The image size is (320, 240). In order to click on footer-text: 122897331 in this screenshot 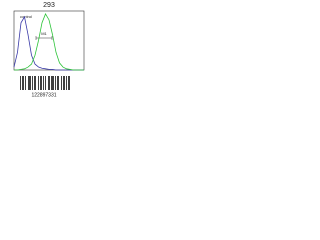, I will do `click(43, 95)`.